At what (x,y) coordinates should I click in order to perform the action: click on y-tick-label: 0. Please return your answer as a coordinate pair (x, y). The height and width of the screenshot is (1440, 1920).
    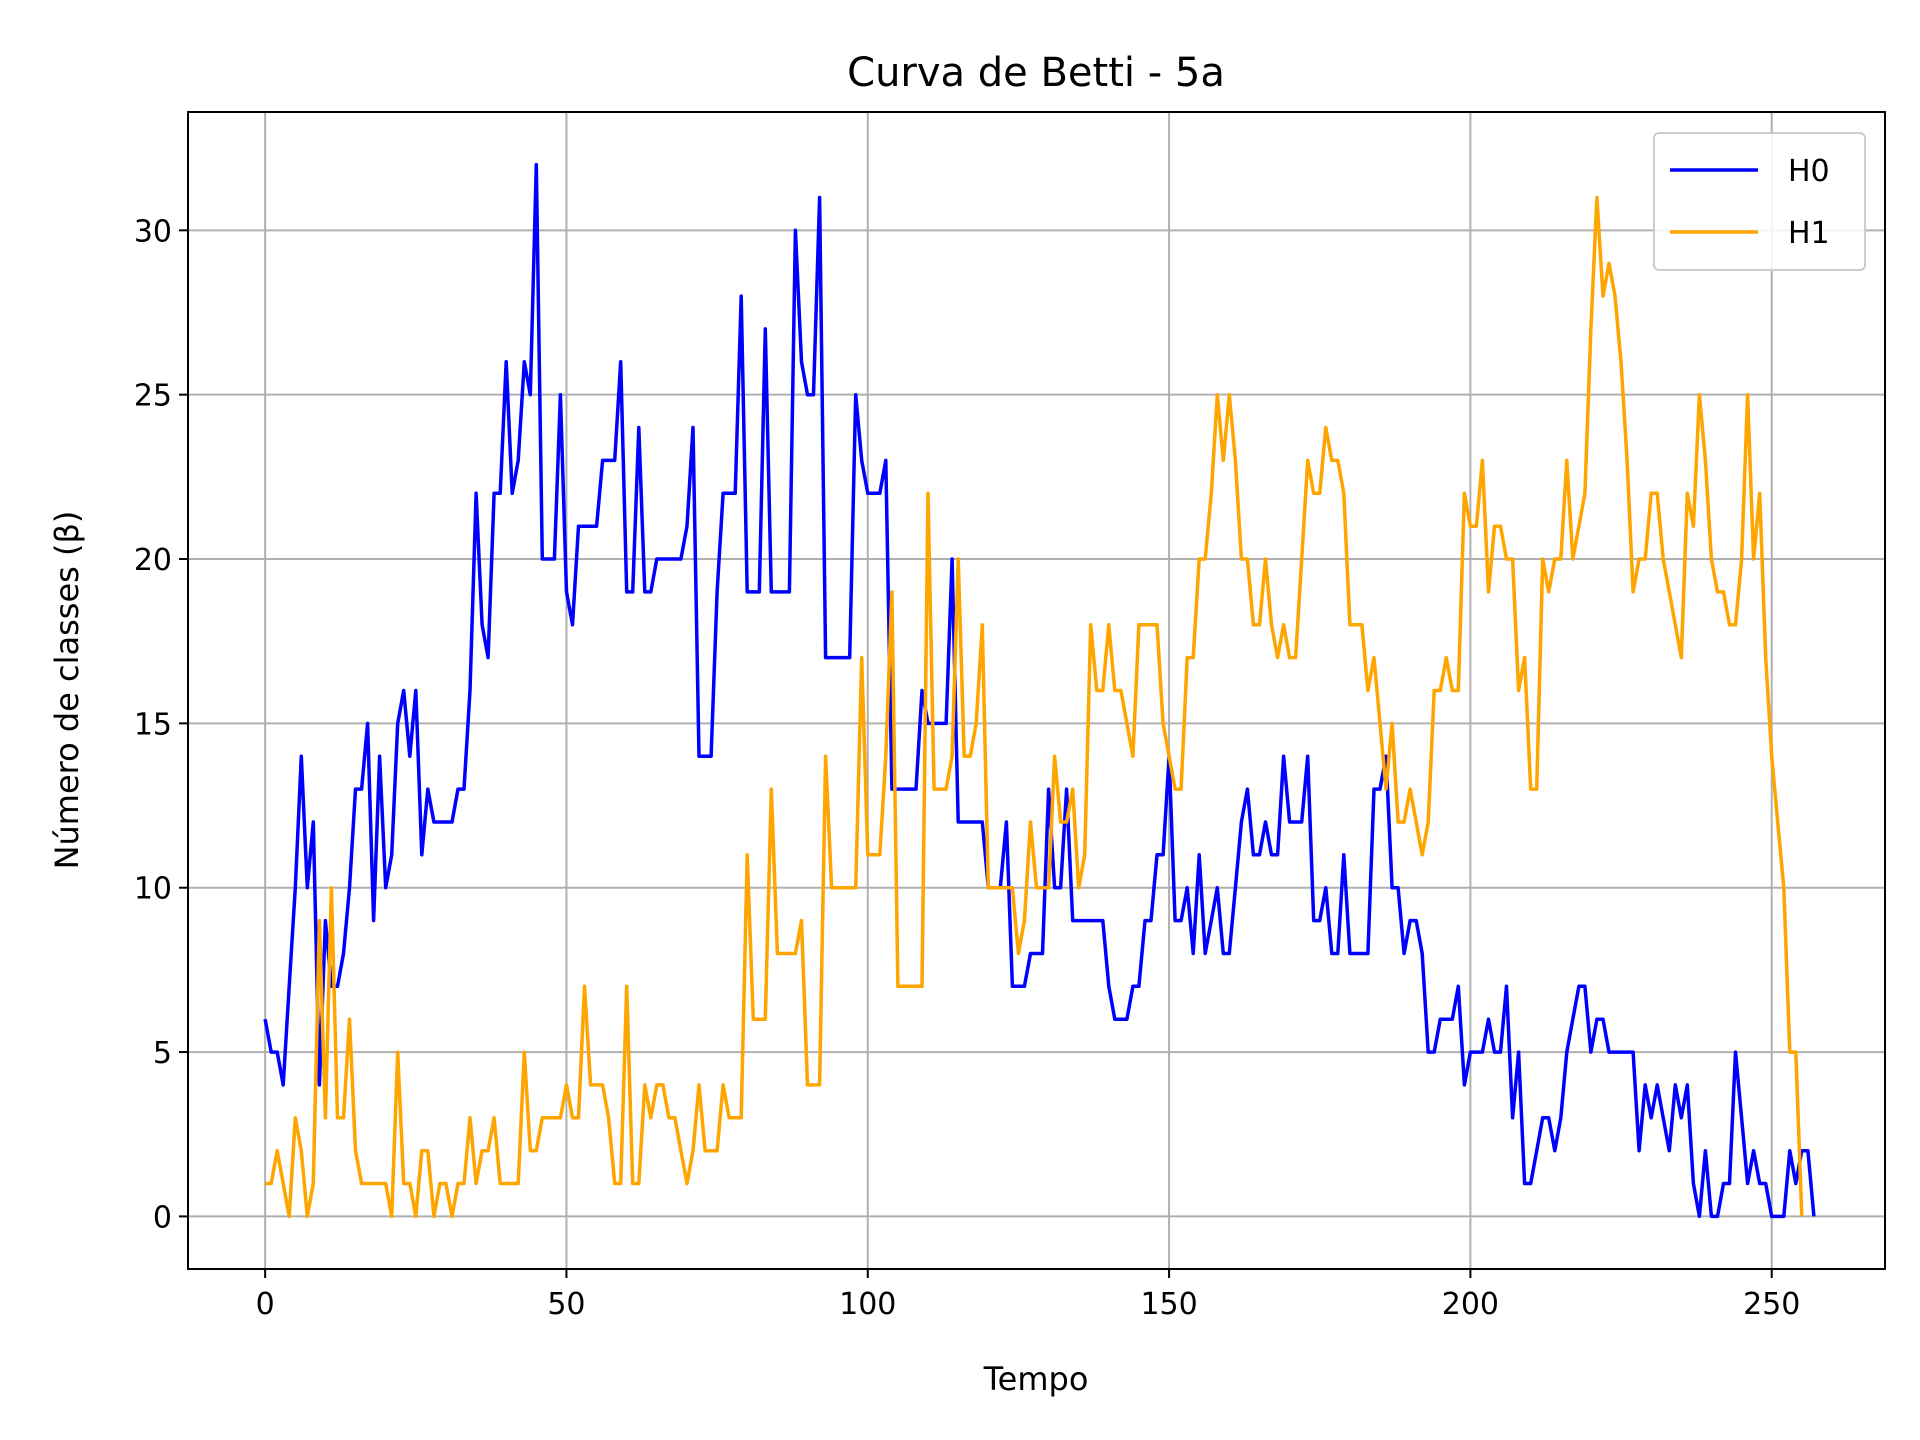
    Looking at the image, I should click on (162, 1217).